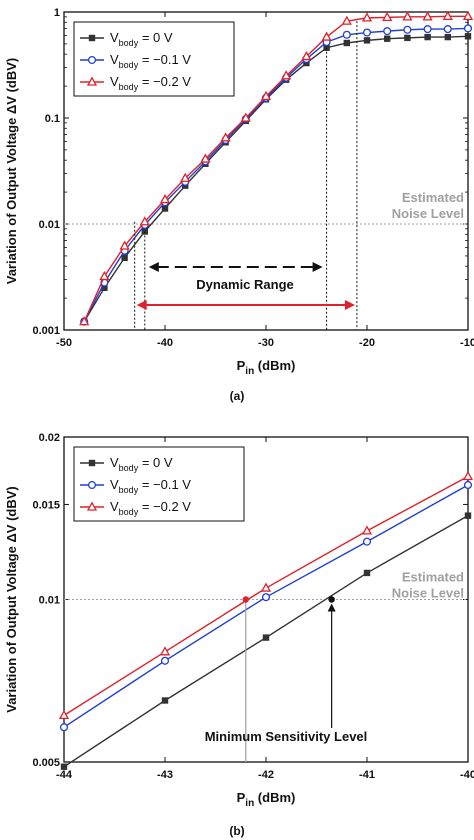  What do you see at coordinates (367, 343) in the screenshot?
I see `x-tick-label: -20` at bounding box center [367, 343].